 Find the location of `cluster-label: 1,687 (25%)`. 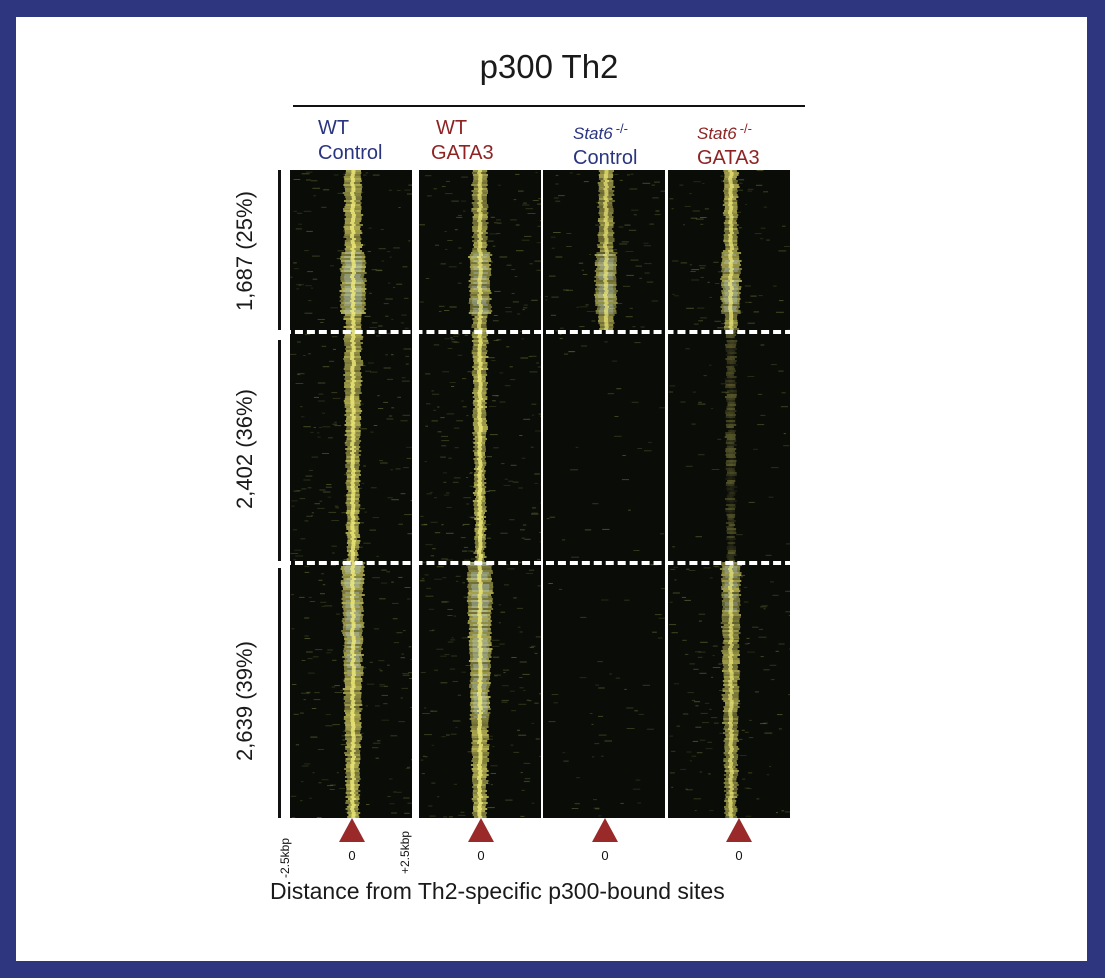

cluster-label: 1,687 (25%) is located at coordinates (244, 251).